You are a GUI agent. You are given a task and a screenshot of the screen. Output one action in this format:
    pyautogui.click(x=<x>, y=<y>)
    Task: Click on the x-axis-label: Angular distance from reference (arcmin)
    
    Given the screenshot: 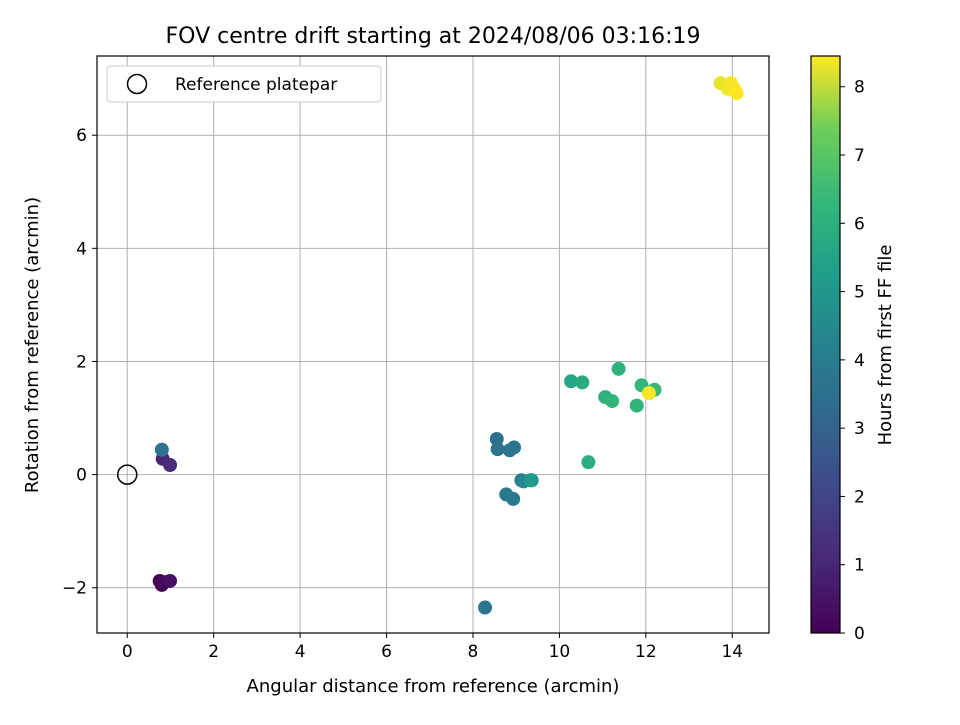 What is the action you would take?
    pyautogui.click(x=433, y=686)
    